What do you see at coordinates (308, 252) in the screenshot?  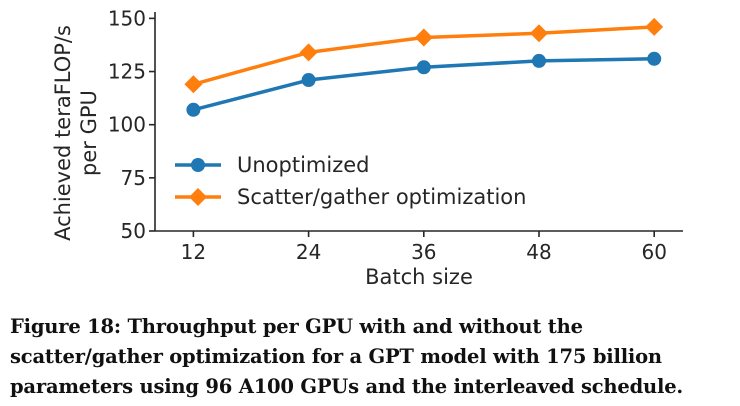 I see `x-tick-label: 24` at bounding box center [308, 252].